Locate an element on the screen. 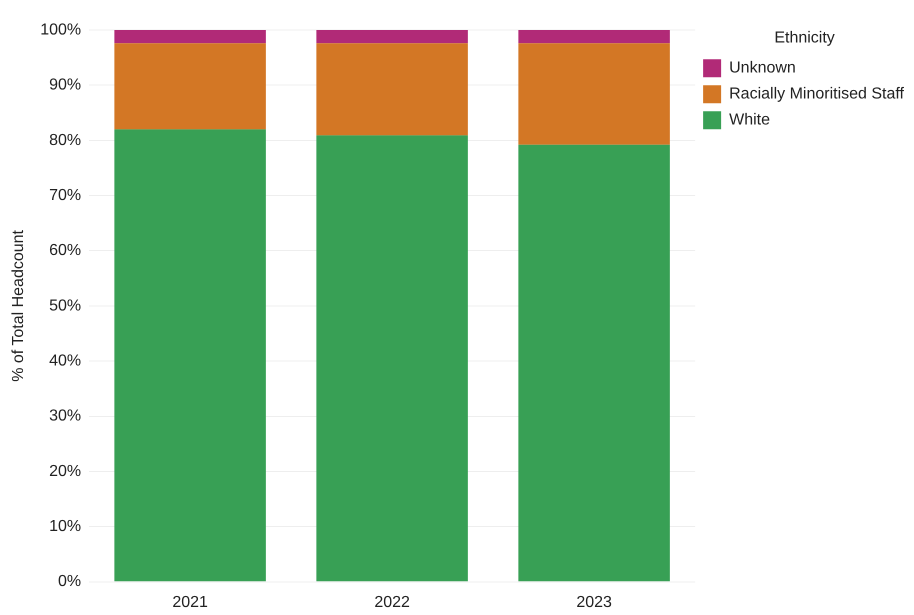 Image resolution: width=914 pixels, height=615 pixels. legend-label: Racially Minoritised Staff is located at coordinates (817, 94).